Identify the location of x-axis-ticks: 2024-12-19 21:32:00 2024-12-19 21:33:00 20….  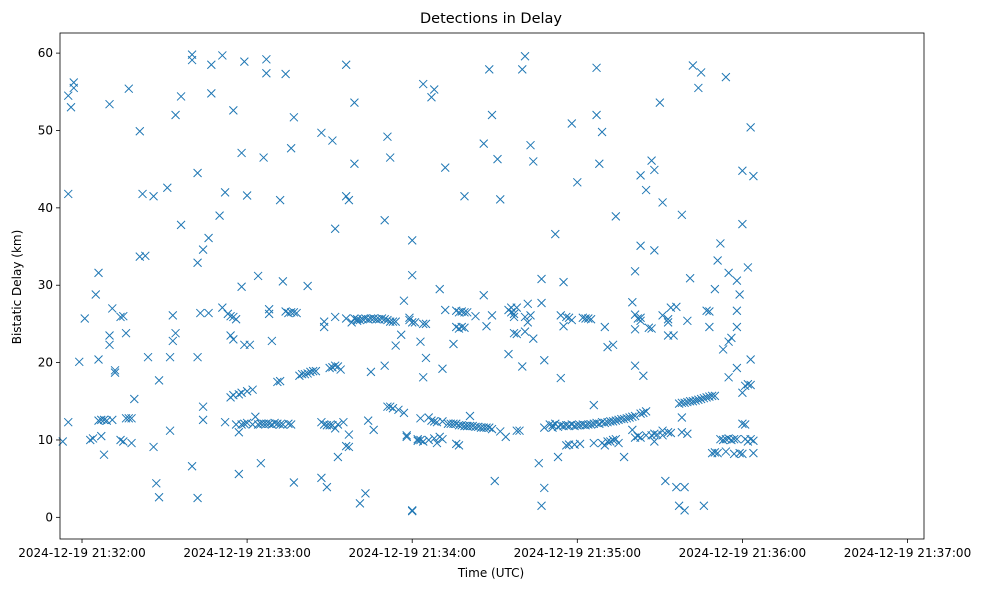
(494, 549).